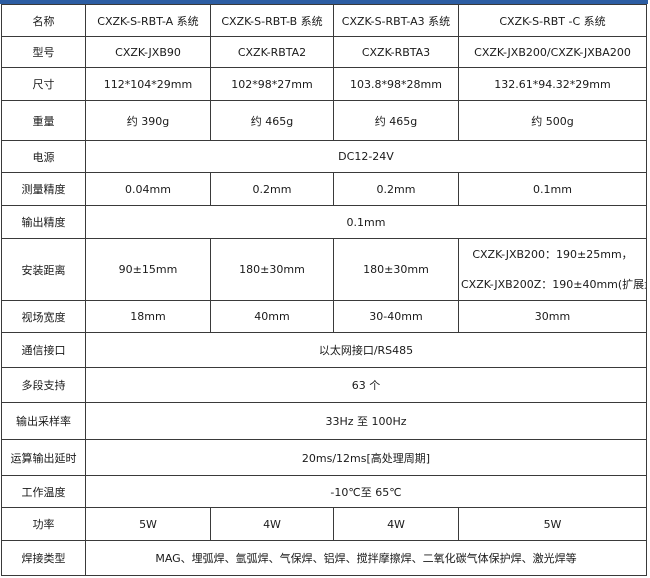  What do you see at coordinates (553, 284) in the screenshot?
I see `value-line: CXZK-JXB200Z：190±40mm(扩展量程)` at bounding box center [553, 284].